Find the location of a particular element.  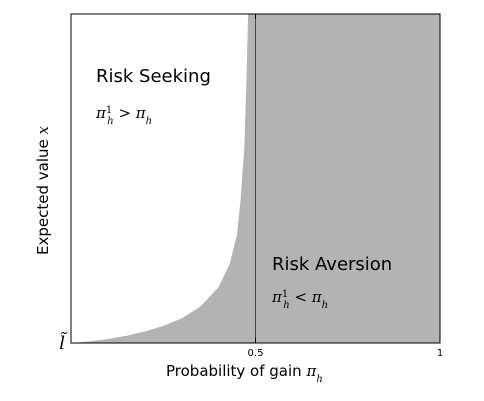

x-axis-label: Probability of gain πh is located at coordinates (244, 373).